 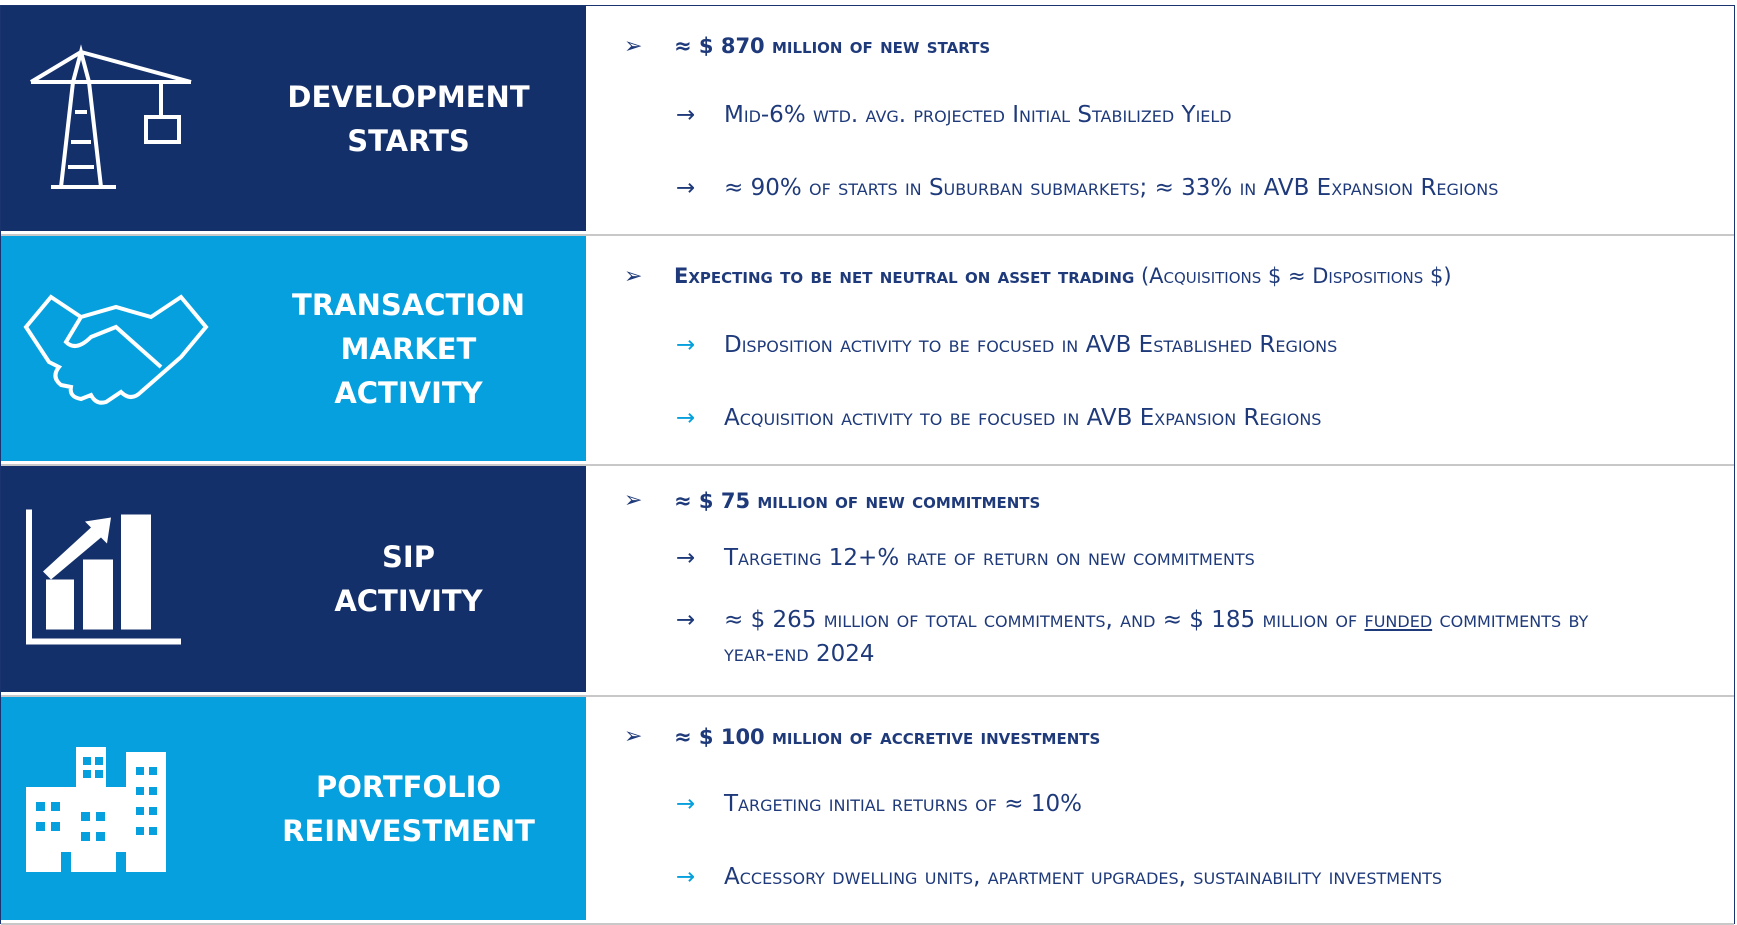 I want to click on text-segment: ≈ $ 870 million of new starts, so click(x=832, y=46).